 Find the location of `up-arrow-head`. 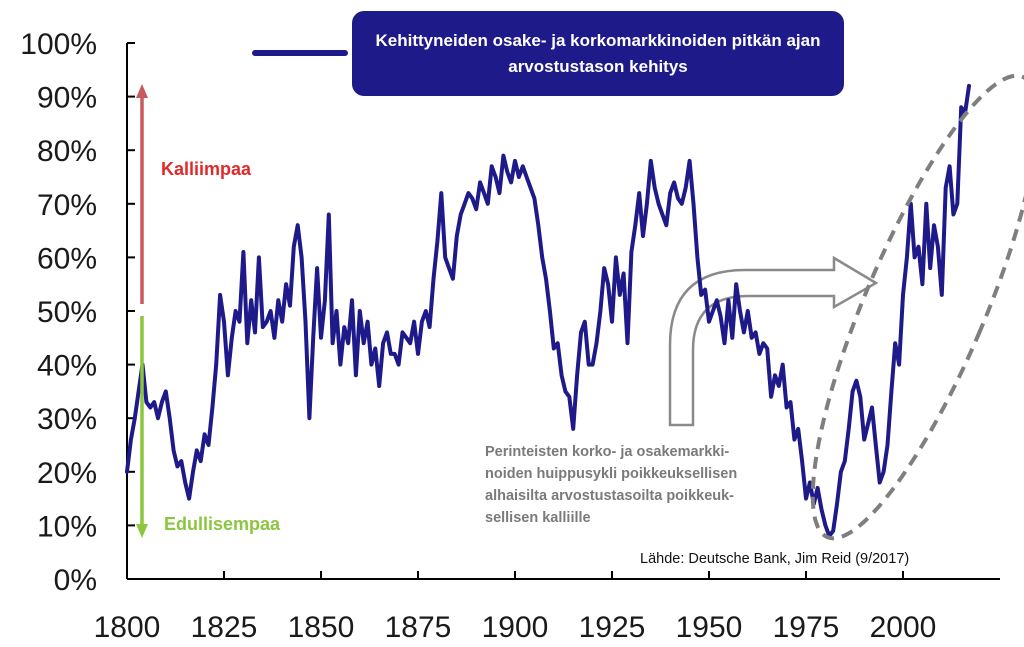

up-arrow-head is located at coordinates (142, 91).